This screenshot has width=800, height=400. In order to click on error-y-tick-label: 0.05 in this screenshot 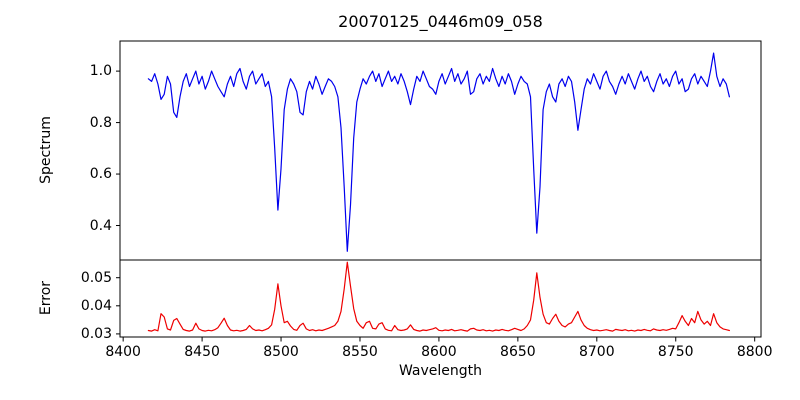, I will do `click(96, 277)`.